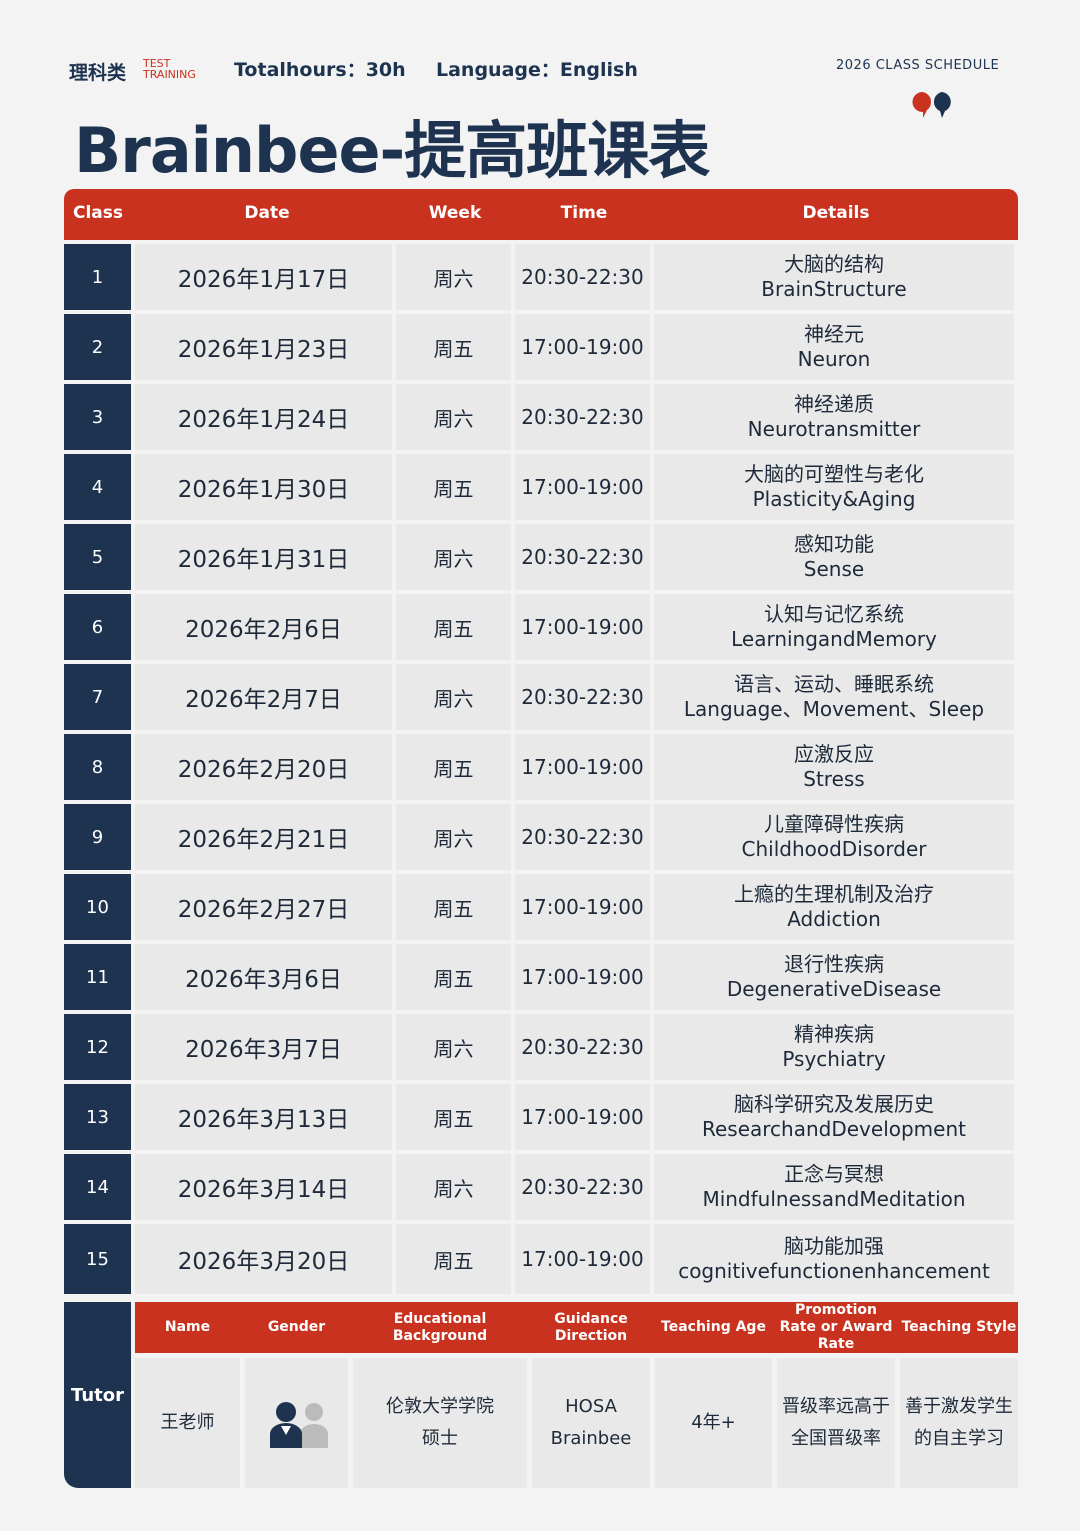 This screenshot has height=1531, width=1080. I want to click on details-cell: 应激反应 Stress, so click(834, 767).